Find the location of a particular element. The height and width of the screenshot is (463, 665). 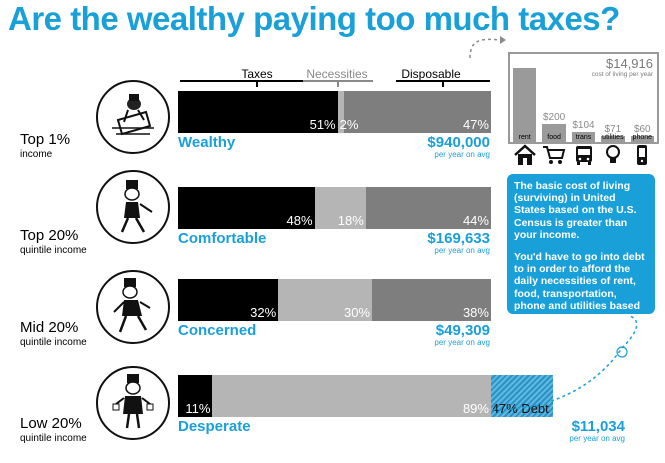

monopoly-man-walking-icon is located at coordinates (136, 206).